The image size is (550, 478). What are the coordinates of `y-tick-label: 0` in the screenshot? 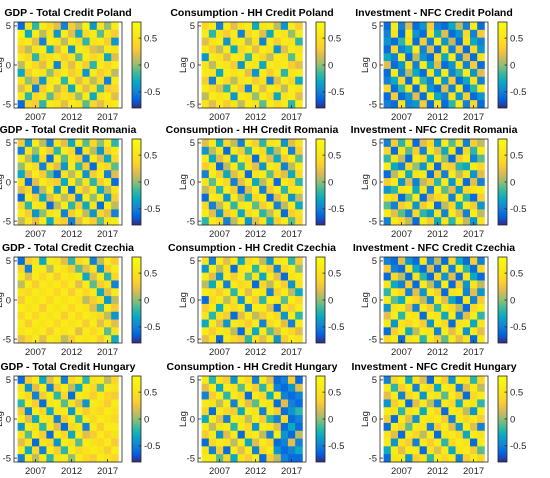 It's located at (8, 182).